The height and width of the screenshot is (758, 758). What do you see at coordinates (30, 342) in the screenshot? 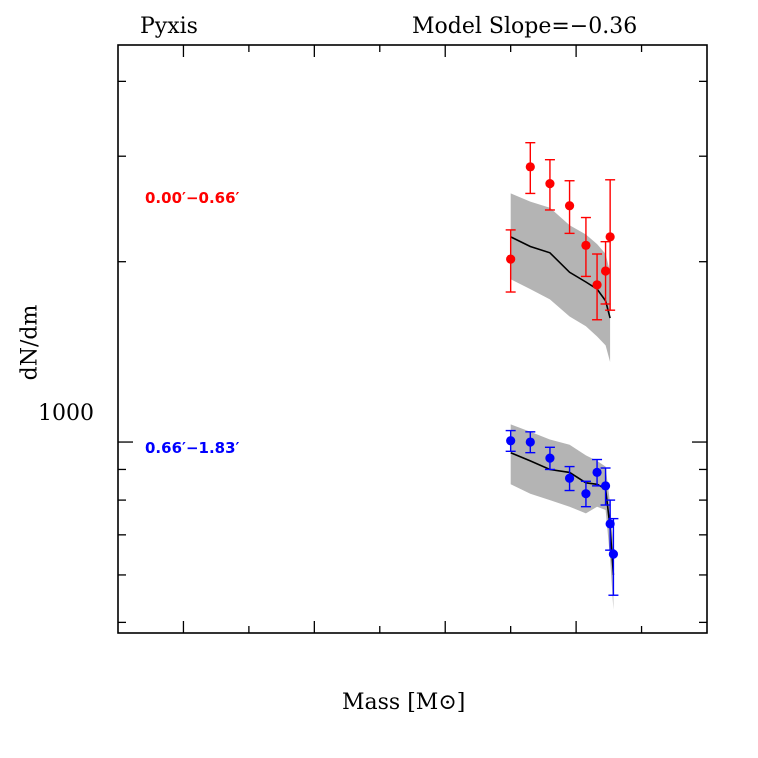
I see `y-axis-label: dN/dm` at bounding box center [30, 342].